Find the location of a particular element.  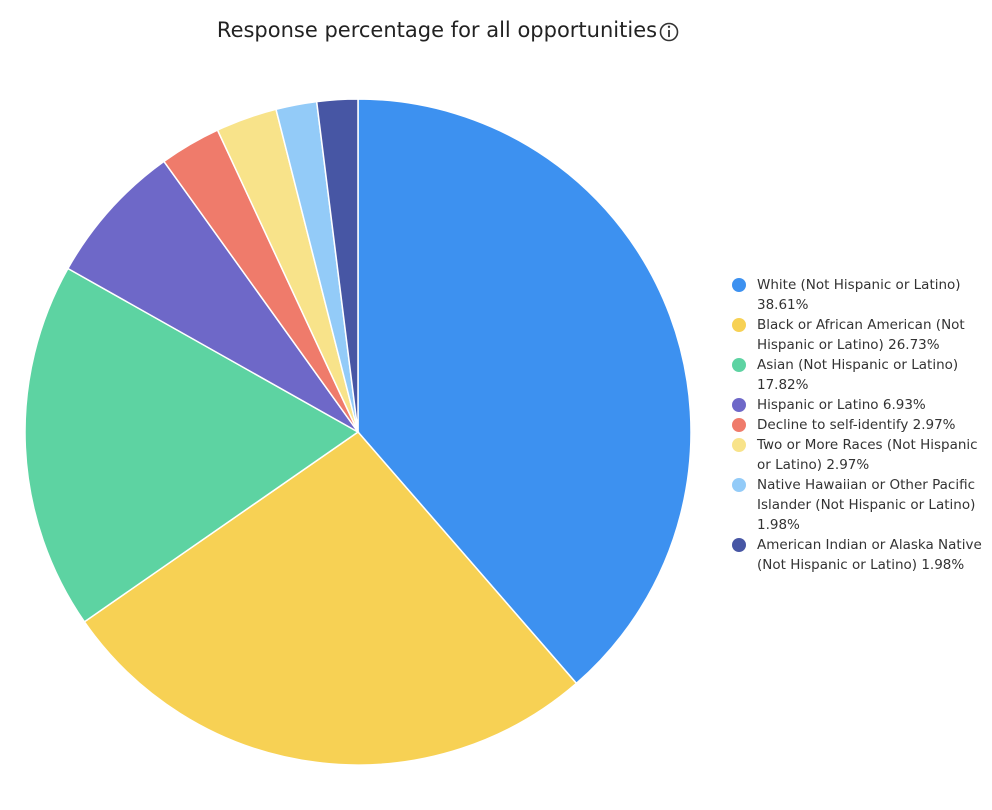

legend-label: Hispanic or Latino is located at coordinates (818, 405).